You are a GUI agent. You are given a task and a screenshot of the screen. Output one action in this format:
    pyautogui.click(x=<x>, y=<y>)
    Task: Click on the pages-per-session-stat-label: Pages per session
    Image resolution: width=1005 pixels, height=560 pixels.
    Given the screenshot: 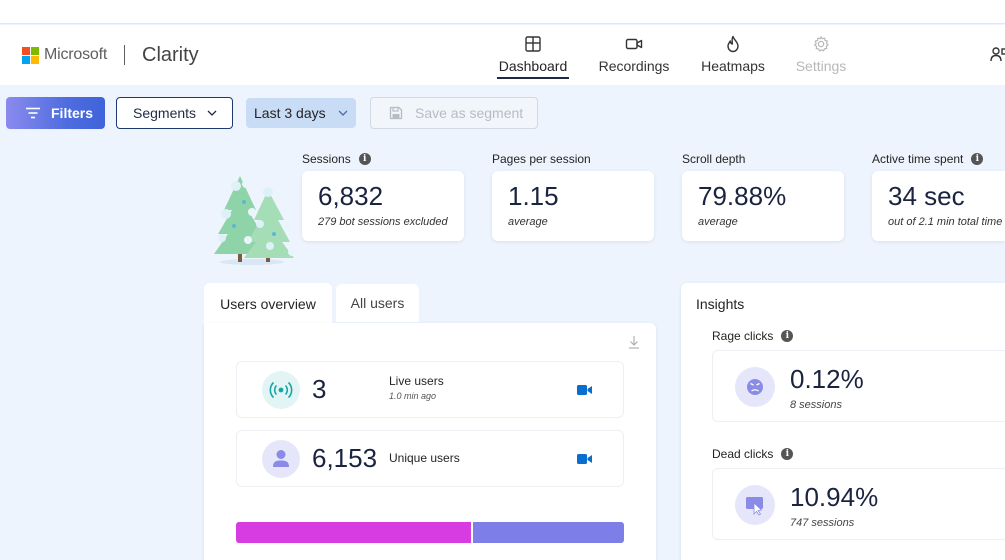 What is the action you would take?
    pyautogui.click(x=541, y=159)
    